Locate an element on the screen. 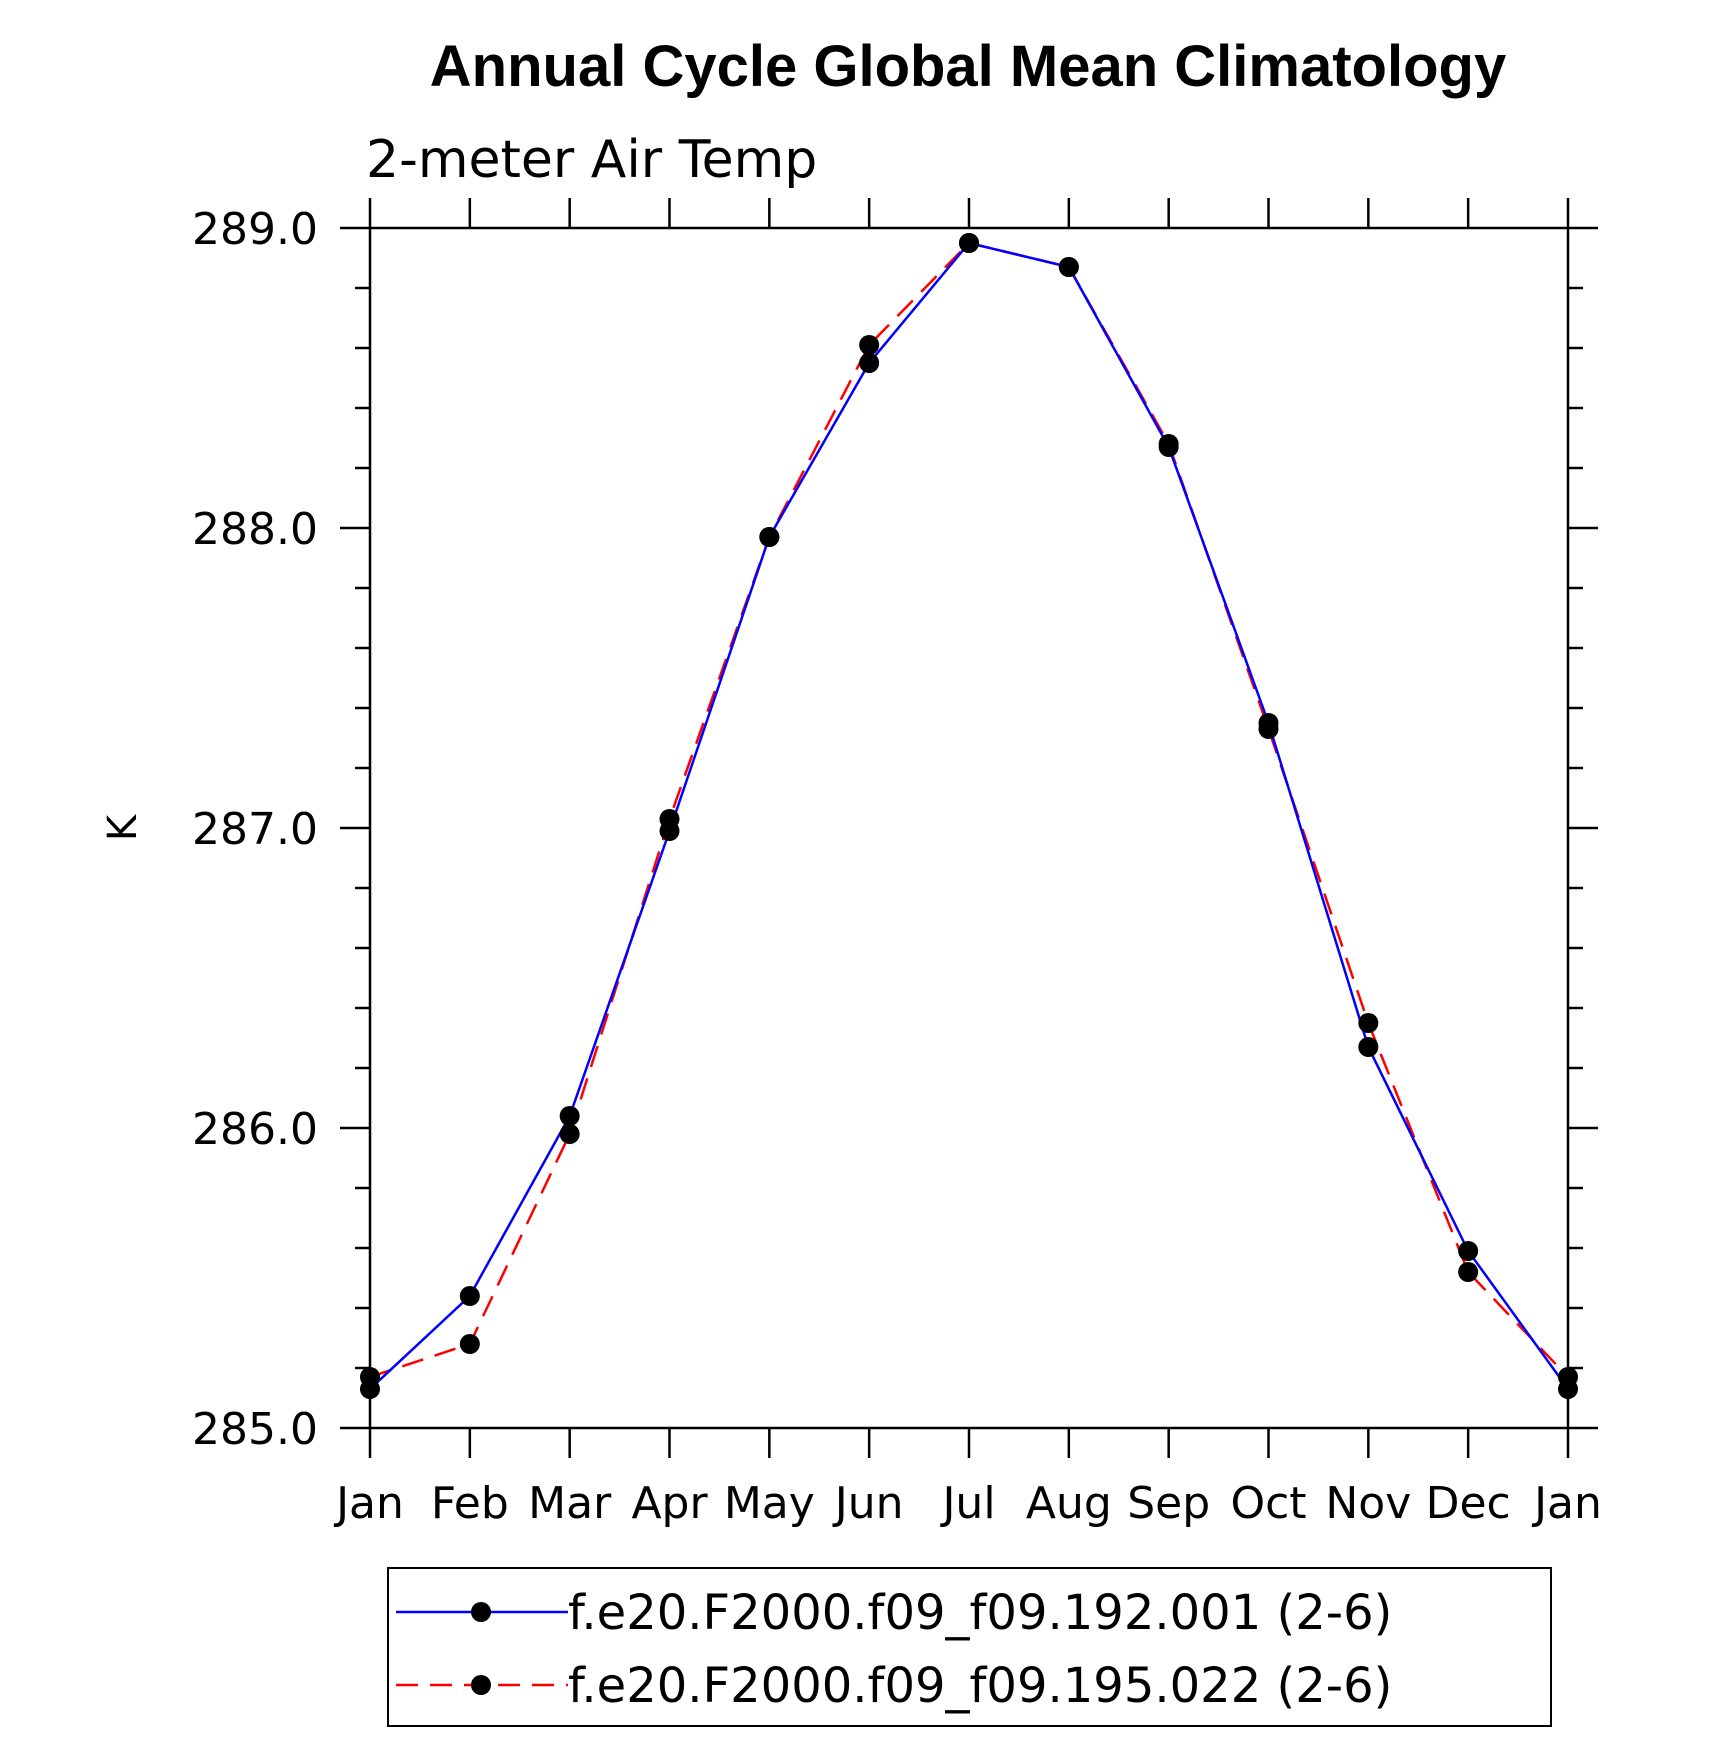  y-tick-label: 288.0 is located at coordinates (255, 529).